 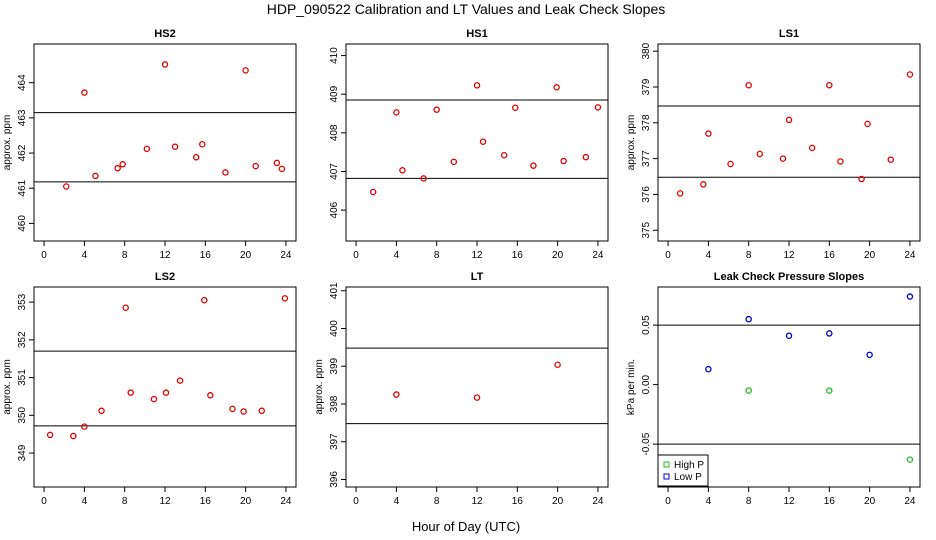 What do you see at coordinates (334, 479) in the screenshot?
I see `y-tick-label: 396` at bounding box center [334, 479].